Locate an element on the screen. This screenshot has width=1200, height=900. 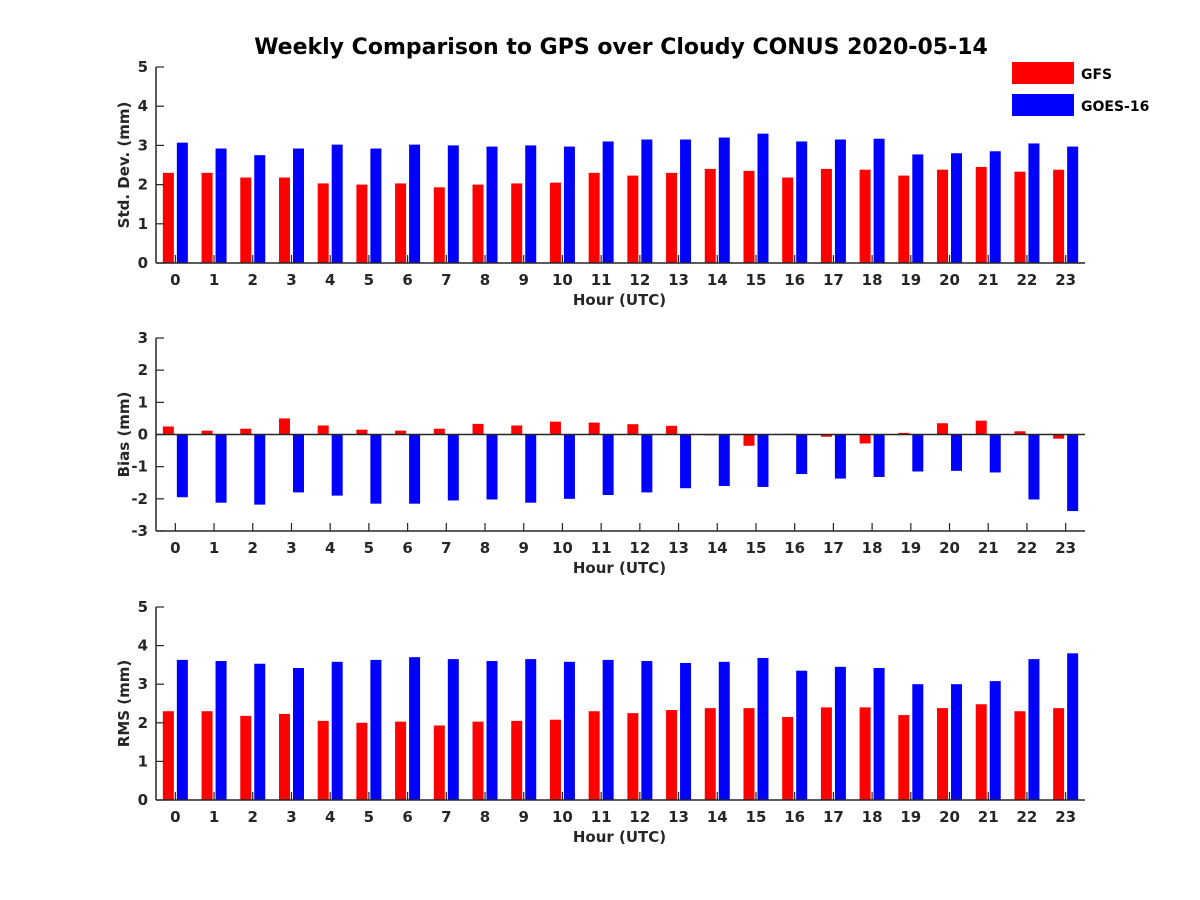
y-axis-label: Bias (mm) is located at coordinates (124, 435).